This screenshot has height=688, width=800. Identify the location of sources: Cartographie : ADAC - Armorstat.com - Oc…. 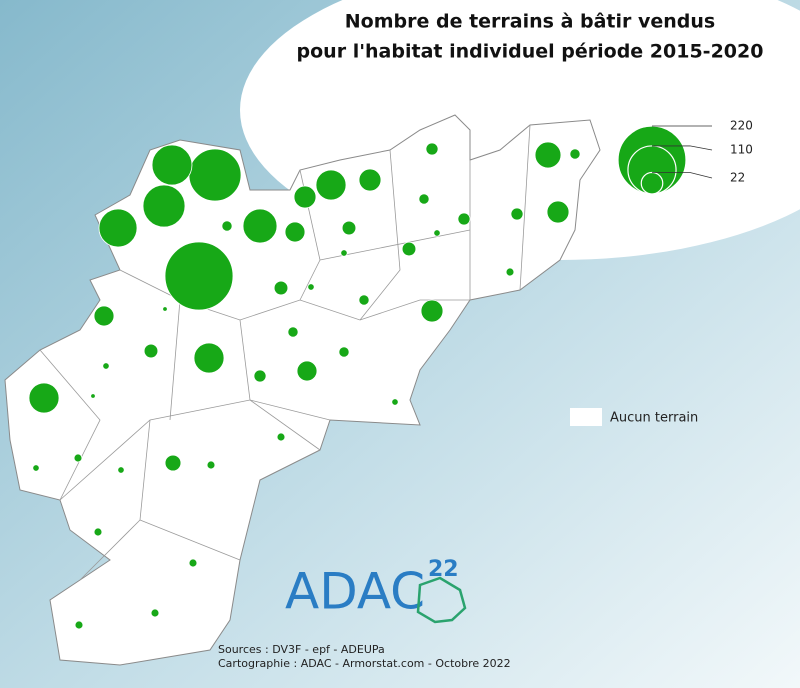
(364, 663).